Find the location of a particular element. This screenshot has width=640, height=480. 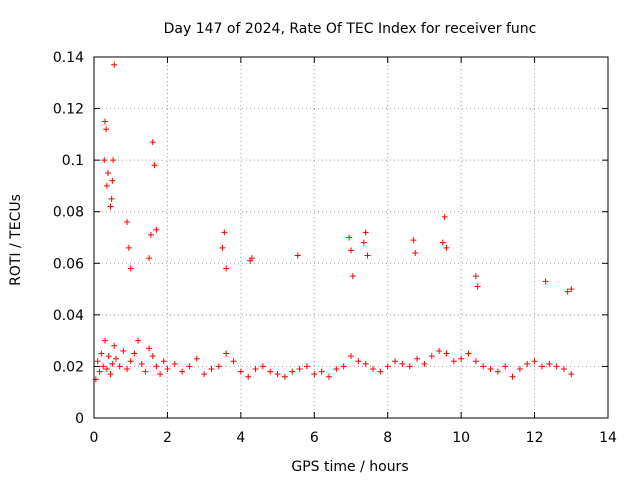

x-tick-label: 12 is located at coordinates (535, 438).